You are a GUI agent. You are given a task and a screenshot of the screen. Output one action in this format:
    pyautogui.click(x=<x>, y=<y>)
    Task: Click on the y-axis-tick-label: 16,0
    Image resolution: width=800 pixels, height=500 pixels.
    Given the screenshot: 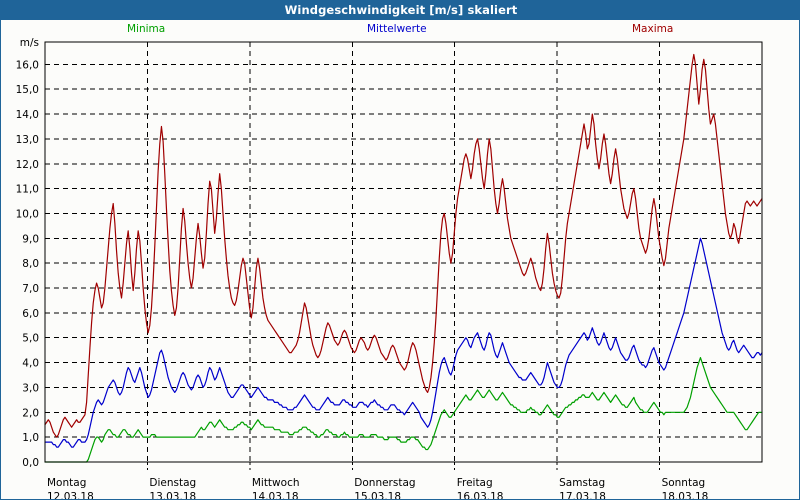 What is the action you would take?
    pyautogui.click(x=27, y=65)
    